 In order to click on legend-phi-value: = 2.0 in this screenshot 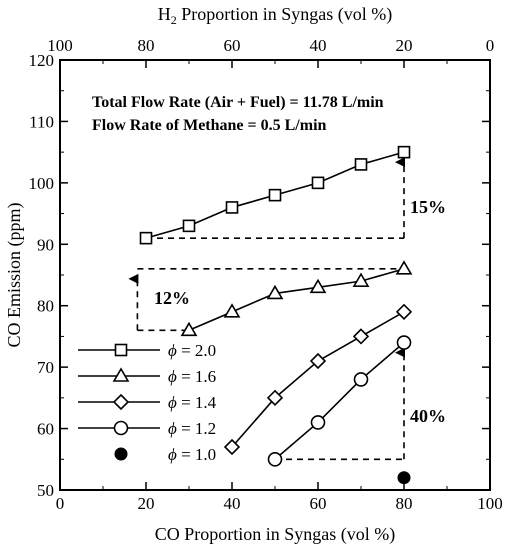, I will do `click(196, 350)`.